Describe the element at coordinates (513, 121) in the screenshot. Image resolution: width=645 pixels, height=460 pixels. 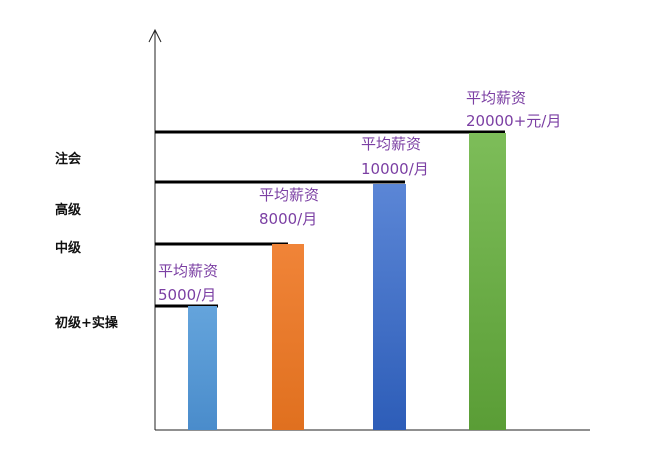
I see `bar-label-value: 20000+元/月` at that location.